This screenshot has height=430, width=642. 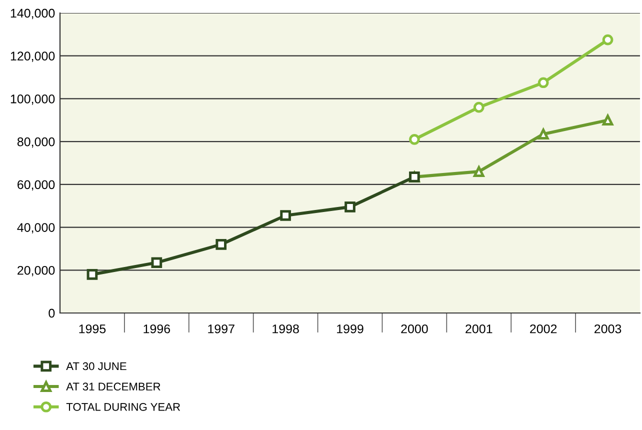 What do you see at coordinates (221, 329) in the screenshot?
I see `x-tick-label: 1997` at bounding box center [221, 329].